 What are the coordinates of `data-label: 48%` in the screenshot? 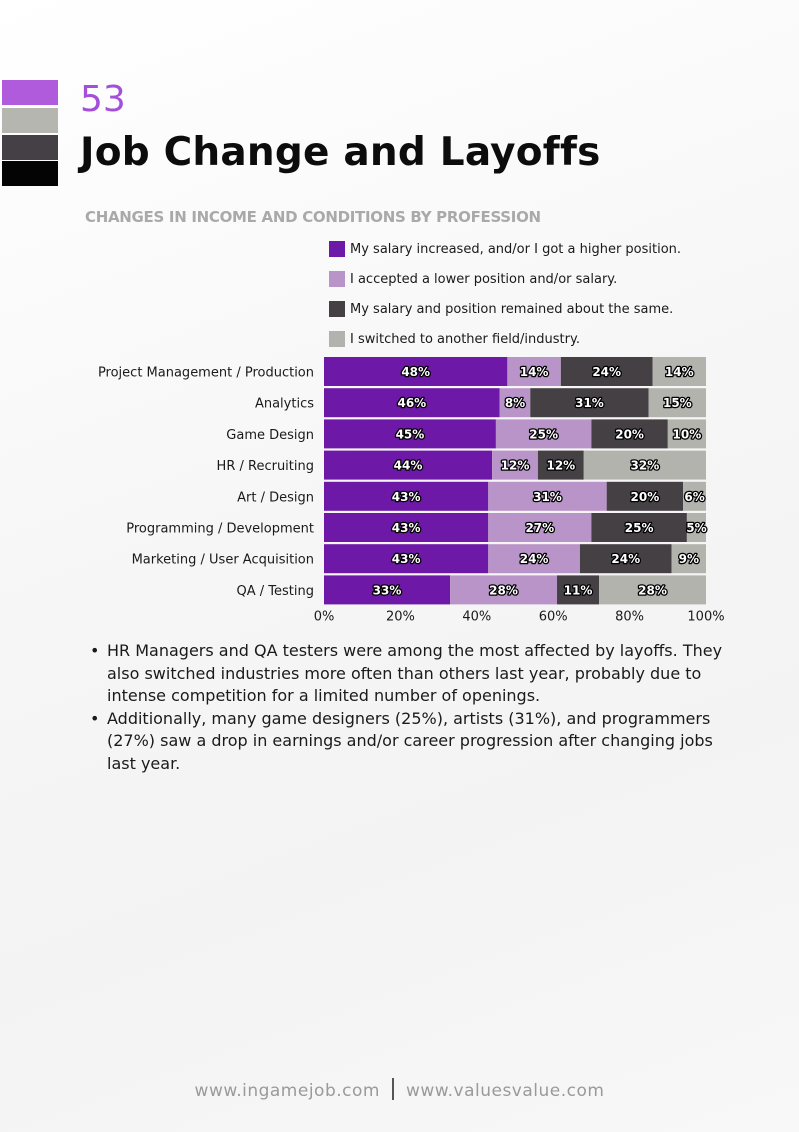 It's located at (415, 372).